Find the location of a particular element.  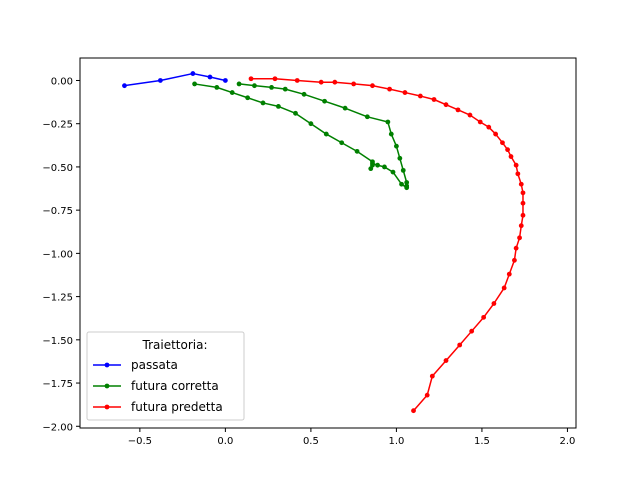

legend-box is located at coordinates (165, 376).